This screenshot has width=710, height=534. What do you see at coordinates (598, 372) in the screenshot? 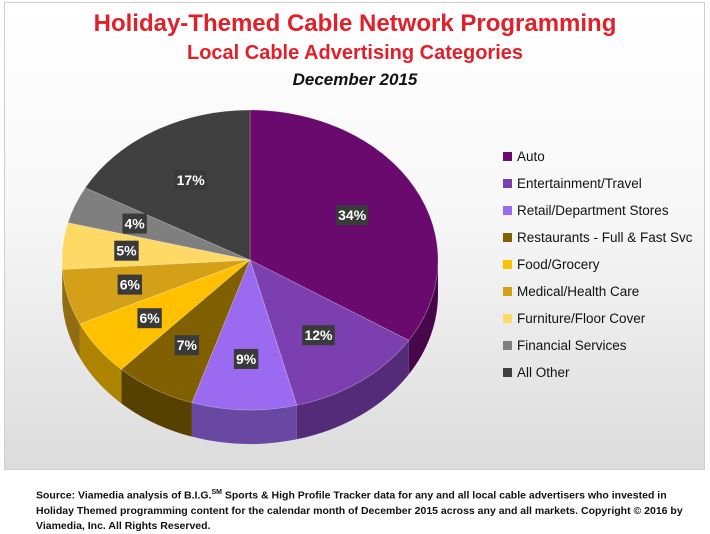
I see `legend-item-all-other: All Other` at bounding box center [598, 372].